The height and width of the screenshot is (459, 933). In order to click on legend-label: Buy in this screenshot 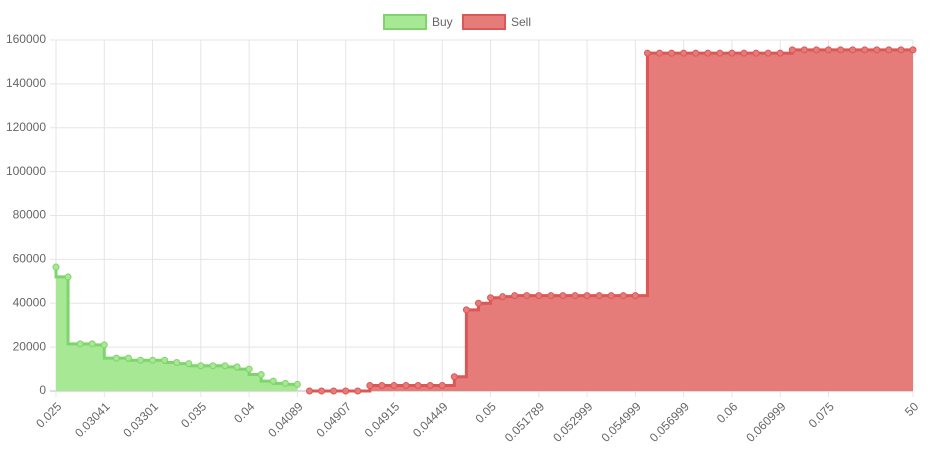, I will do `click(442, 22)`.